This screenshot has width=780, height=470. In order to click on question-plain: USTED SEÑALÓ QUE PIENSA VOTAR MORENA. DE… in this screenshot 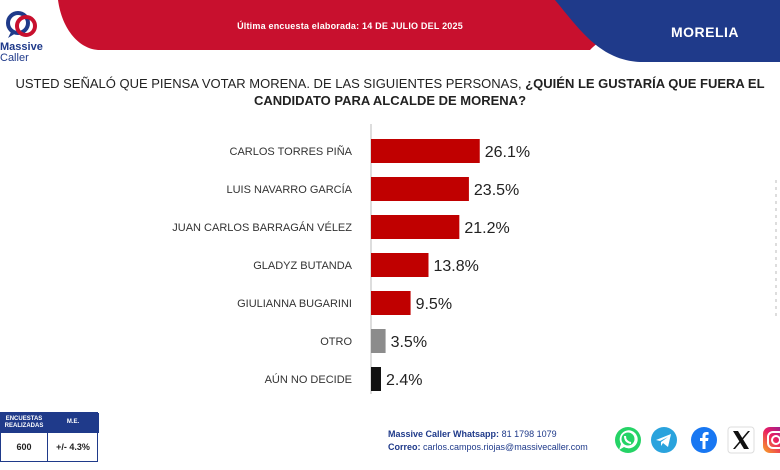, I will do `click(270, 83)`.